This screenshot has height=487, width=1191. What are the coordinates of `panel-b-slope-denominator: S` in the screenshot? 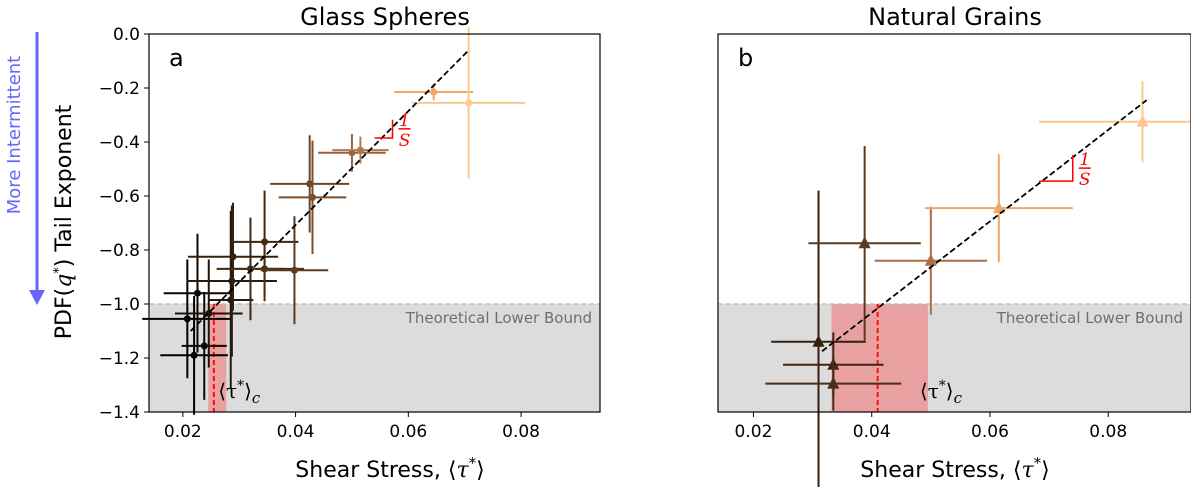 It's located at (1085, 180).